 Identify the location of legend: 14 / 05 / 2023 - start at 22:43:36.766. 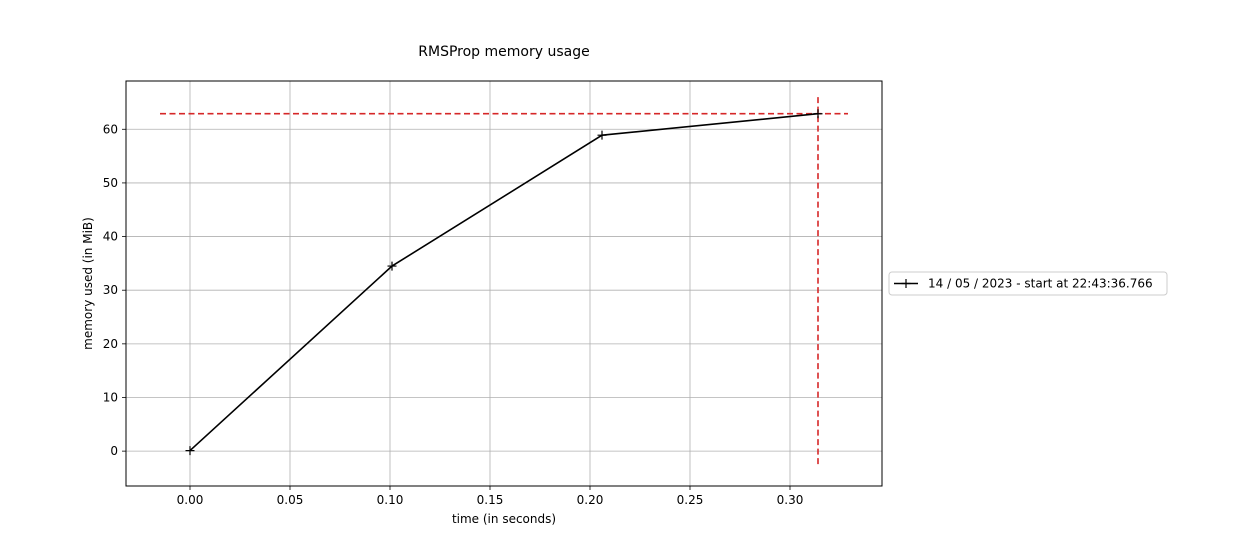
(1028, 283).